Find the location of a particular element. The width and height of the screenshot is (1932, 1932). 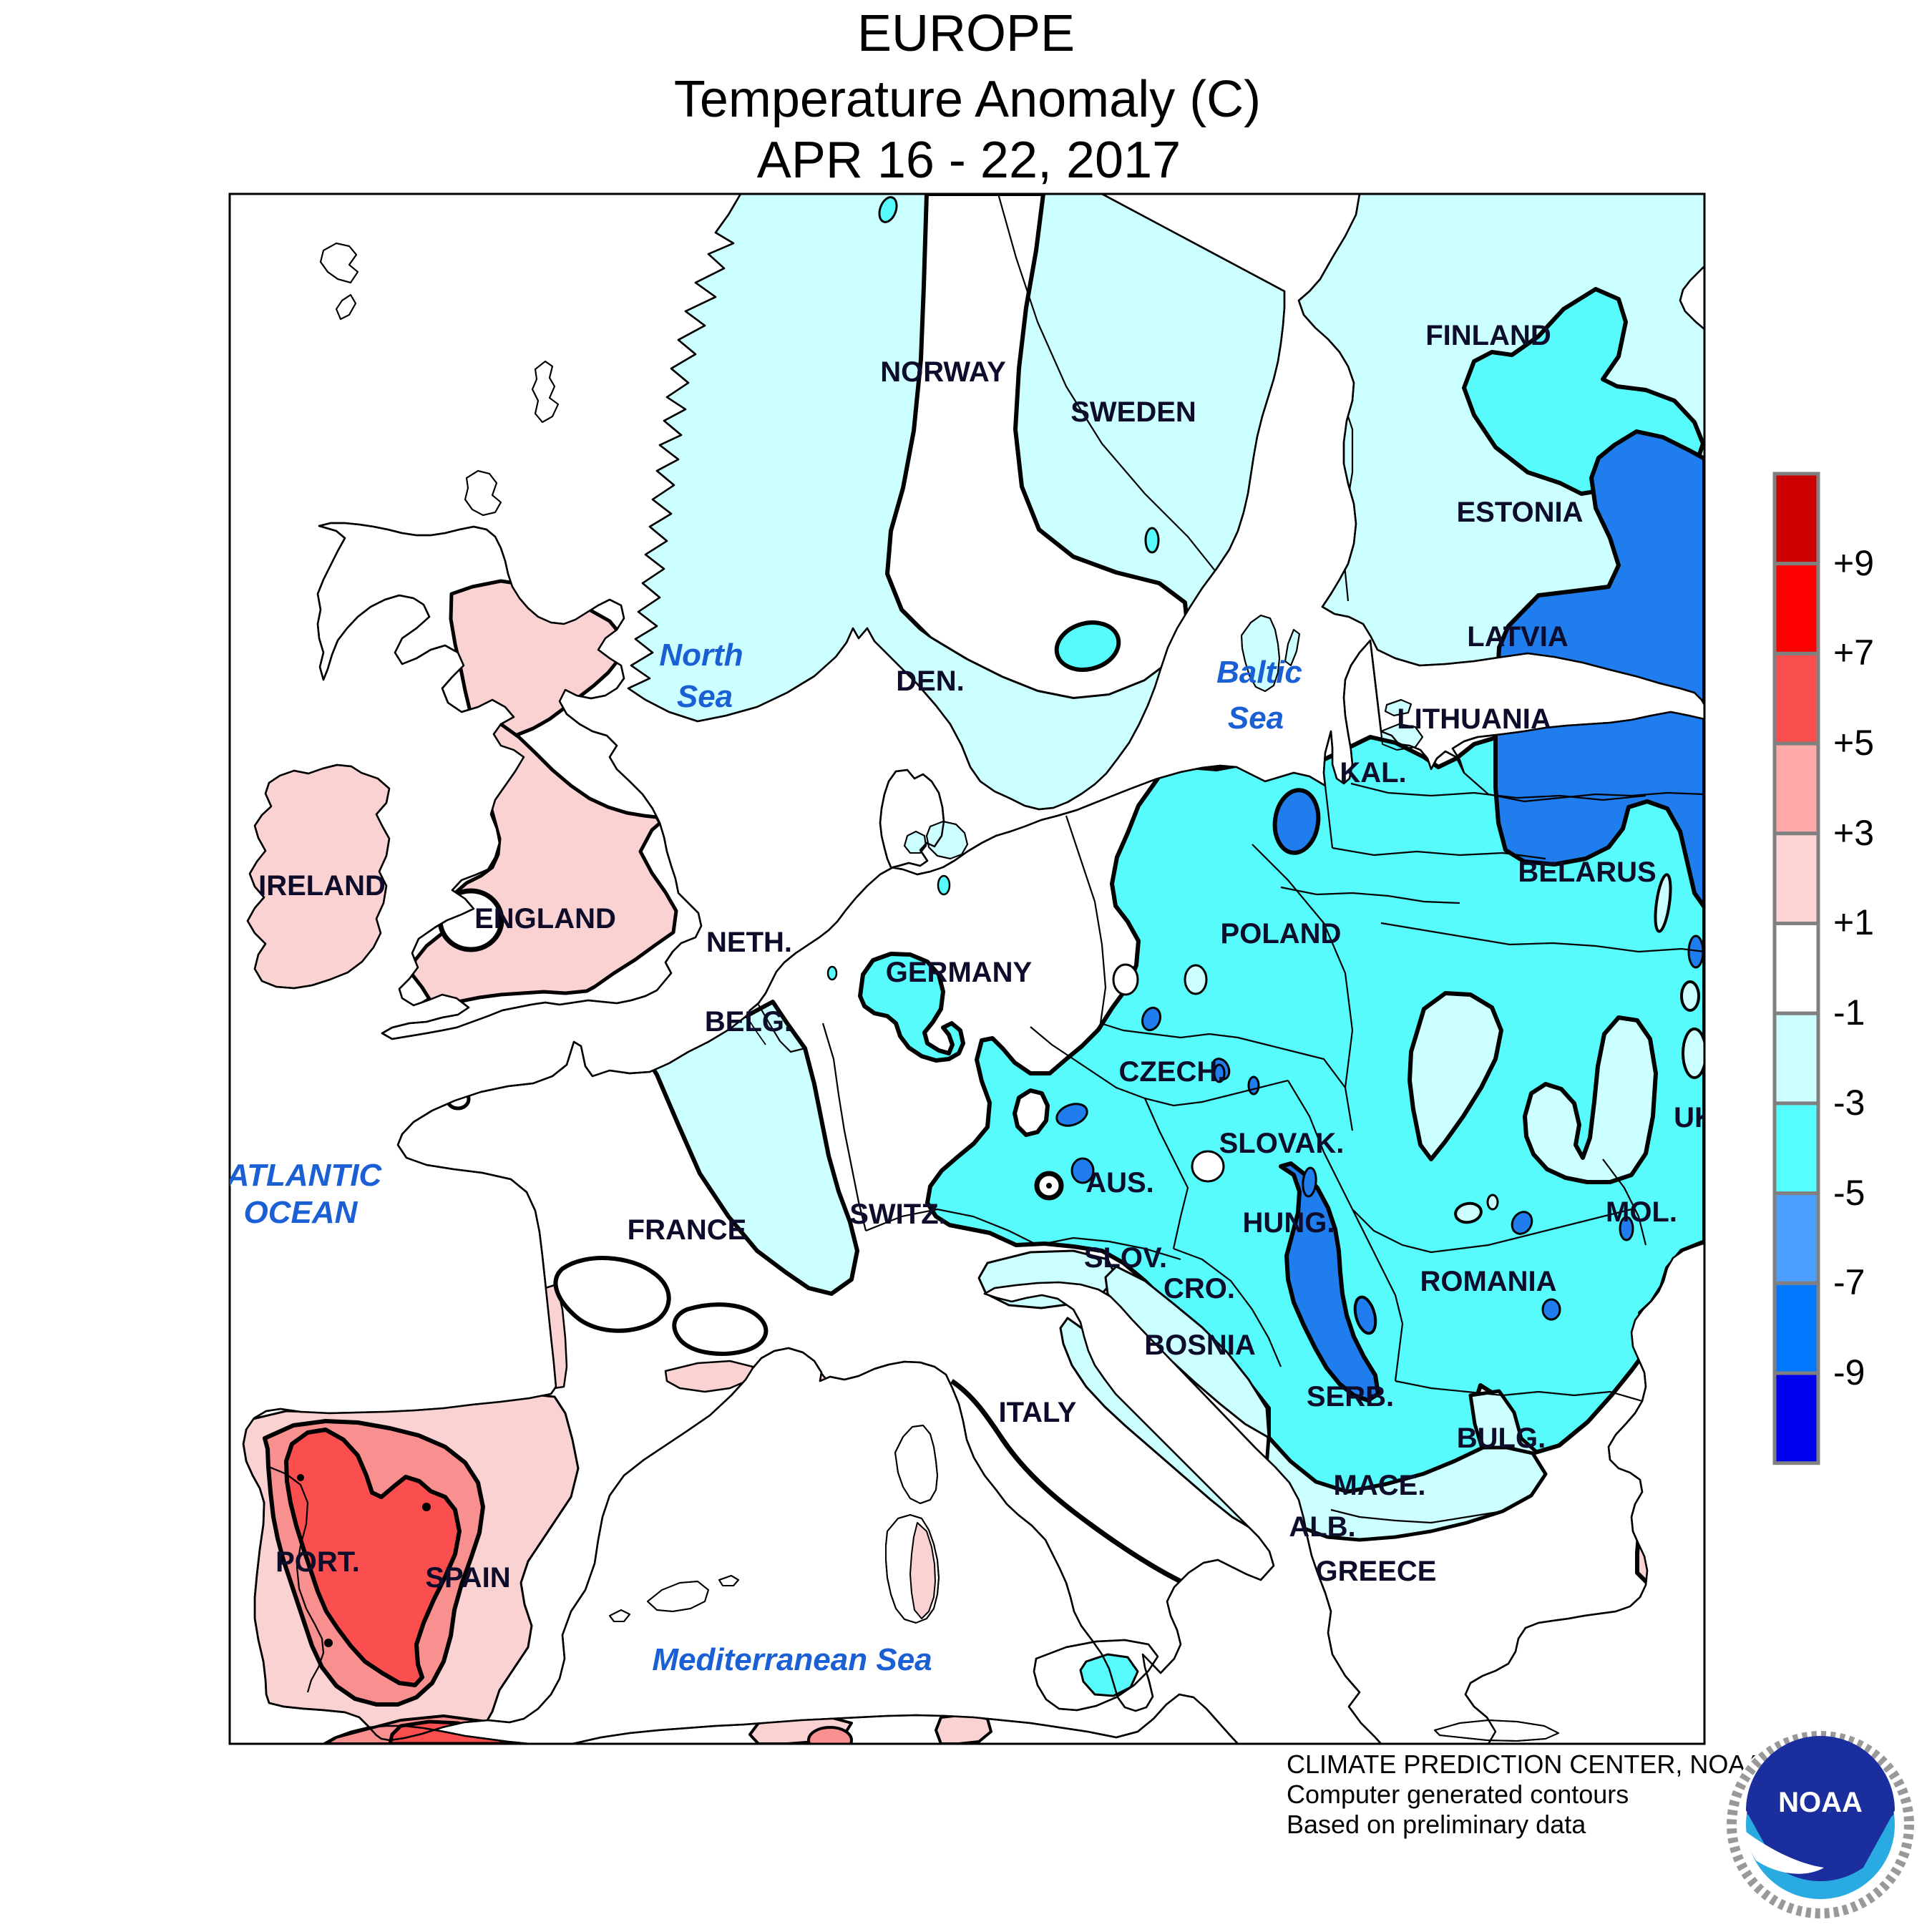

svg-text: GERMANY is located at coordinates (959, 972).